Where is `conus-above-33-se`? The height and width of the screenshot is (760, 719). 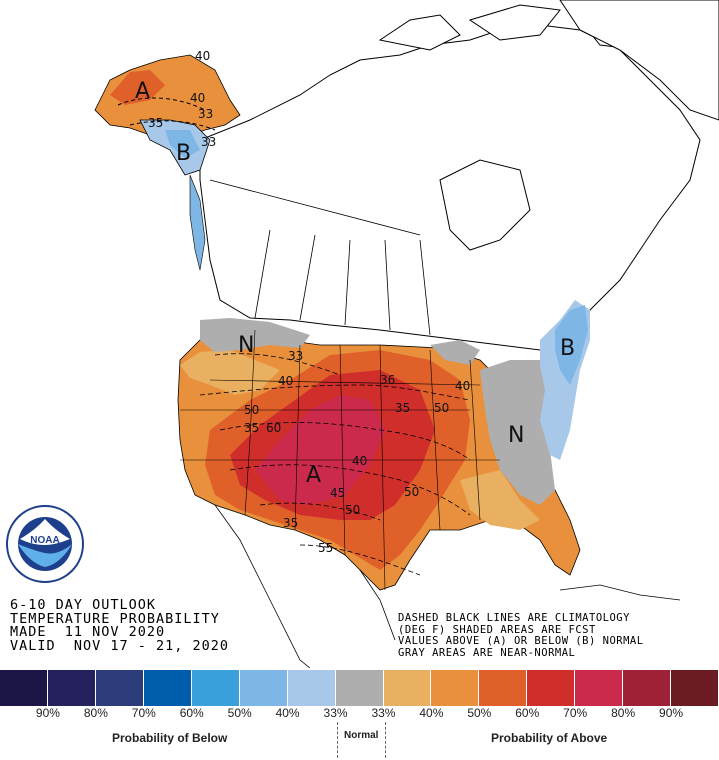
conus-above-33-se is located at coordinates (500, 500).